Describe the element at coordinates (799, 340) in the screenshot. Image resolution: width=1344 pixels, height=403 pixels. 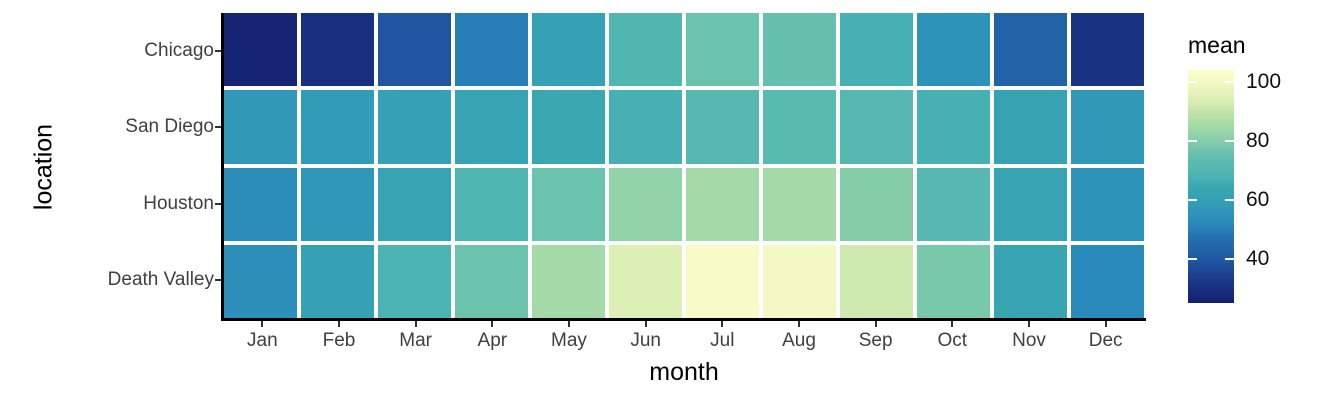
I see `x-axis-label: Aug` at that location.